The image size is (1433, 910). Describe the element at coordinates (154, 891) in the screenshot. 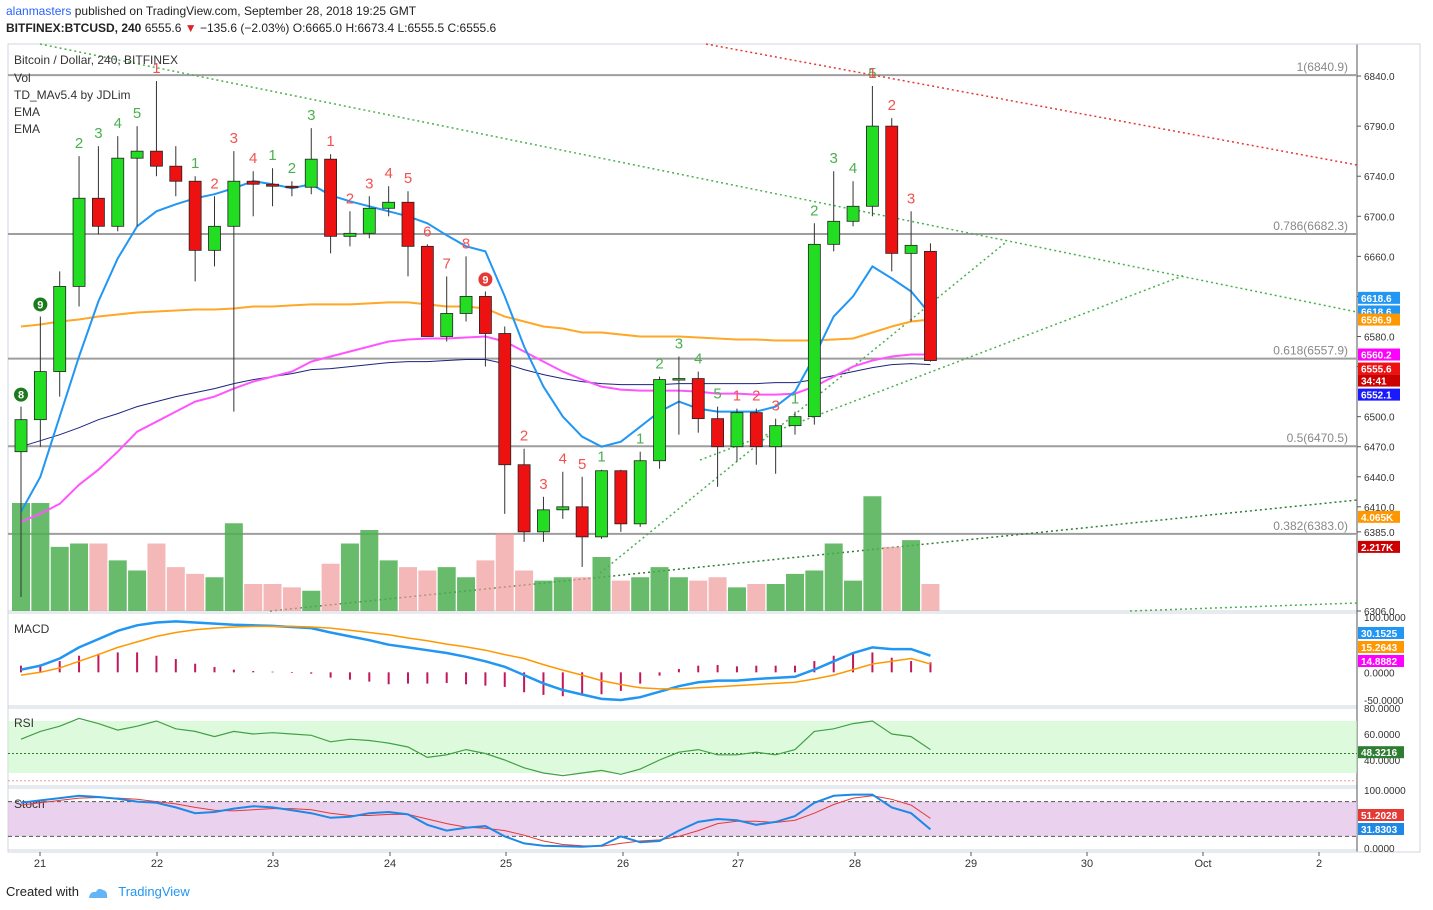

I see `tradingview-link: TradingView` at that location.